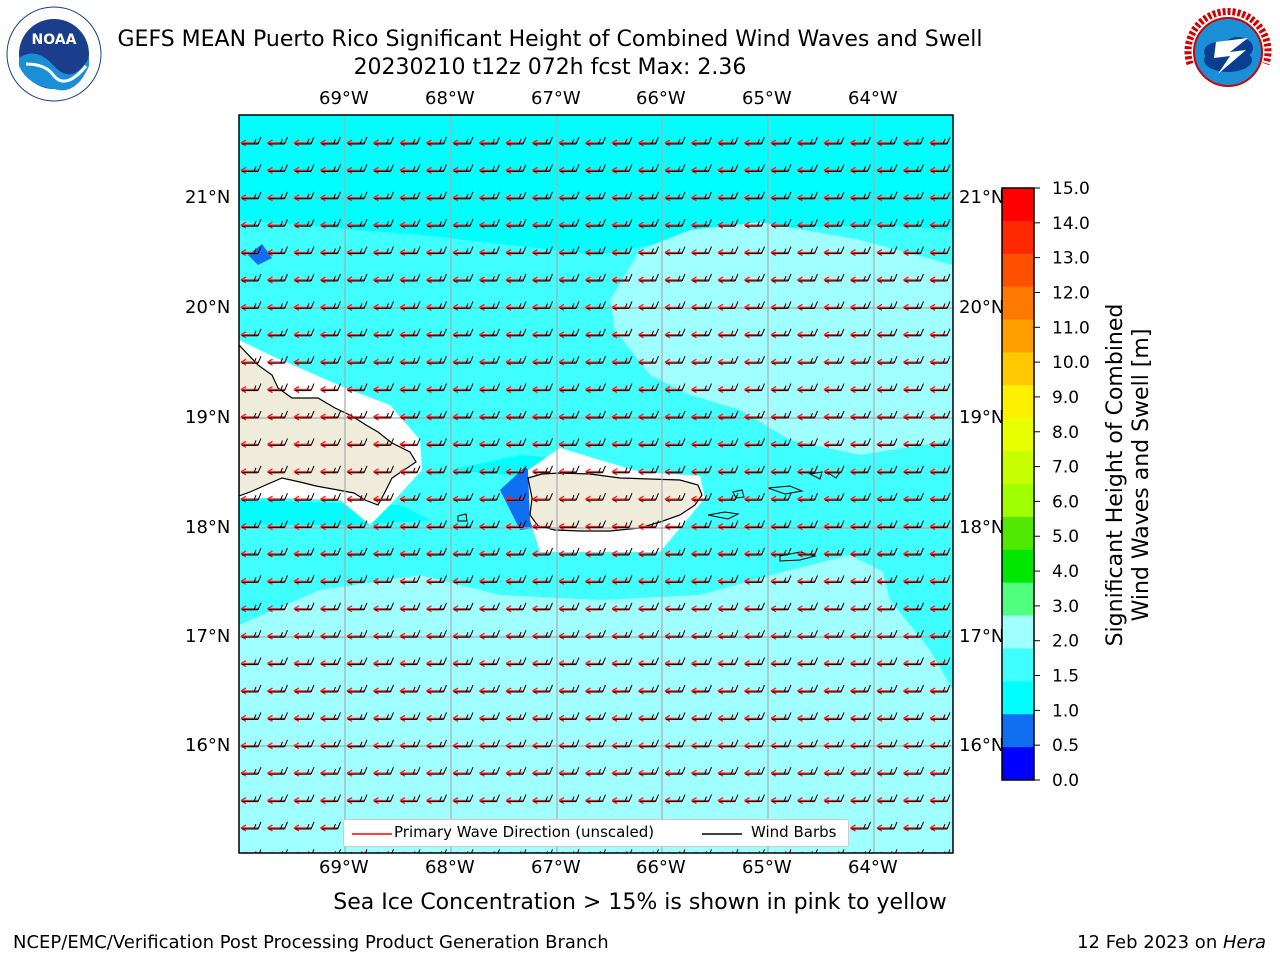 The height and width of the screenshot is (960, 1280). What do you see at coordinates (798, 556) in the screenshot?
I see `island-st-croix` at bounding box center [798, 556].